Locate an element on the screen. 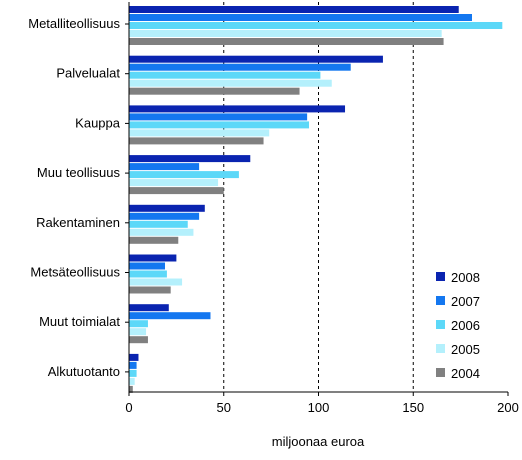 Image resolution: width=522 pixels, height=460 pixels. legend-label-2006: 2006 is located at coordinates (465, 325).